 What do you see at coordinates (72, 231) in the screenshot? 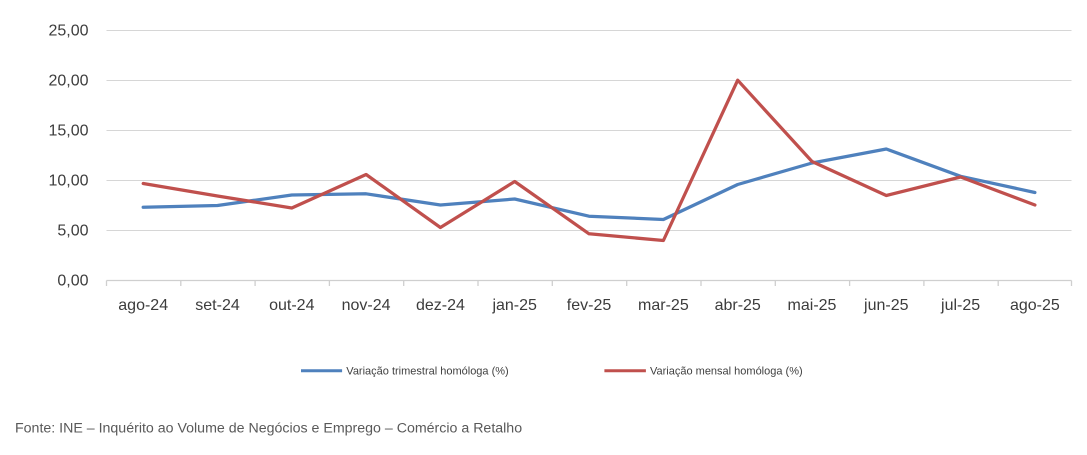
I see `svg-text: 5,00` at bounding box center [72, 231].